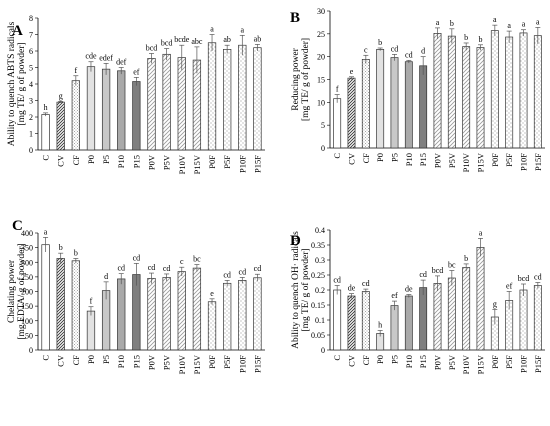 The image size is (550, 426). Describe the element at coordinates (452, 160) in the screenshot. I see `category-label: P5V` at that location.